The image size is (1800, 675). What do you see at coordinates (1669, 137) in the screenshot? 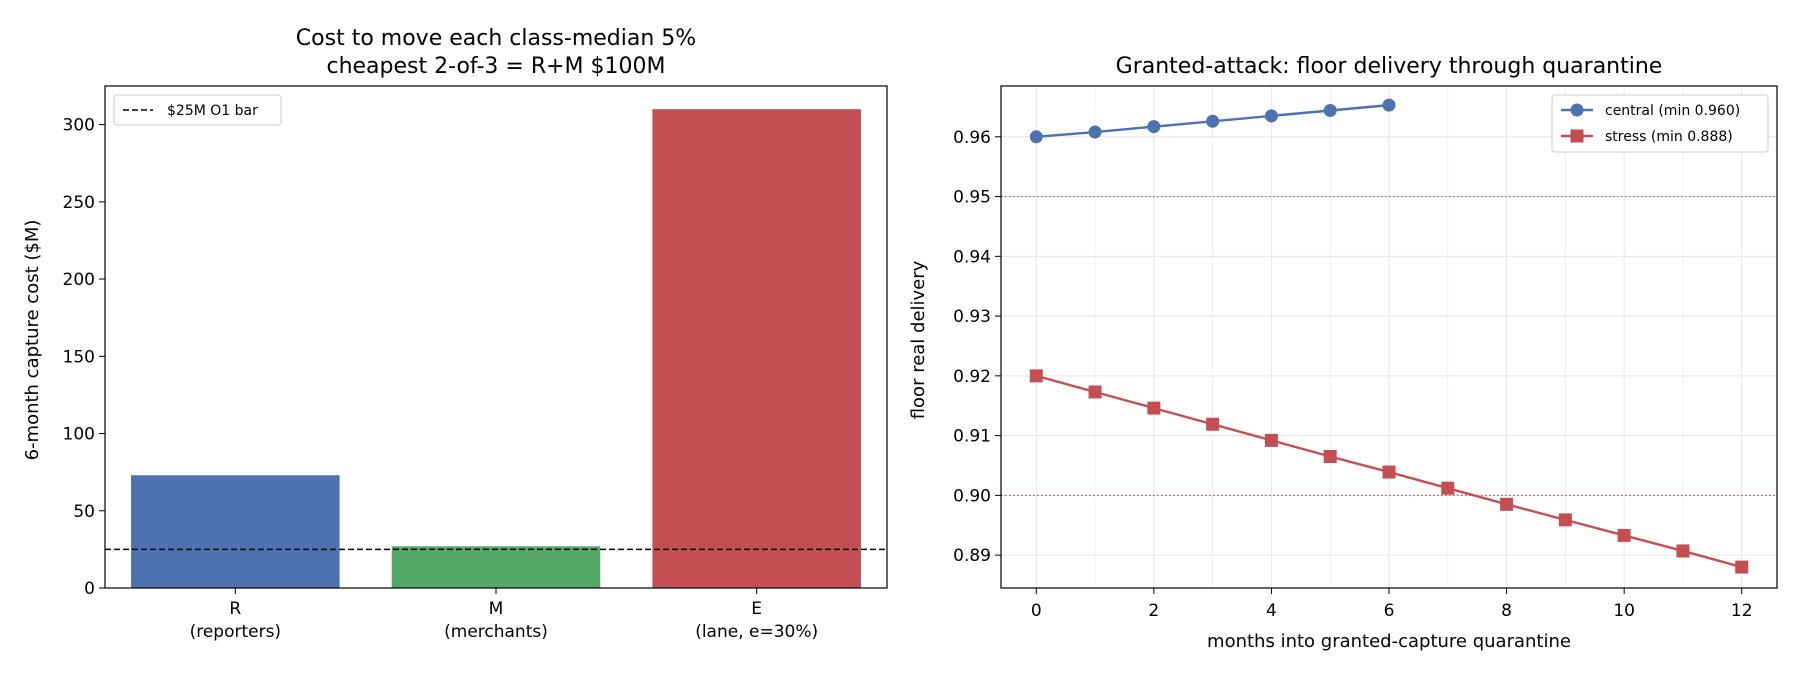
I see `legend-label: stress (min 0.888)` at bounding box center [1669, 137].